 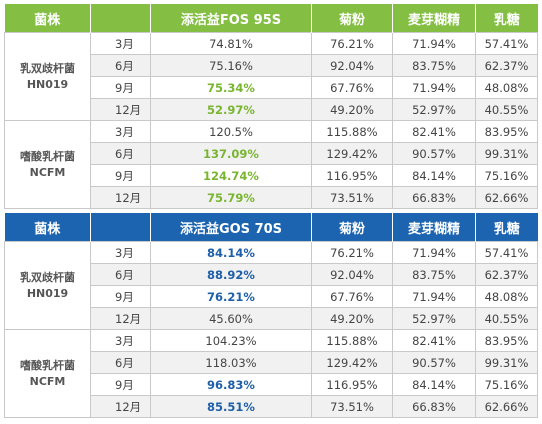 I want to click on lactose-value: 99.31%, so click(x=506, y=153).